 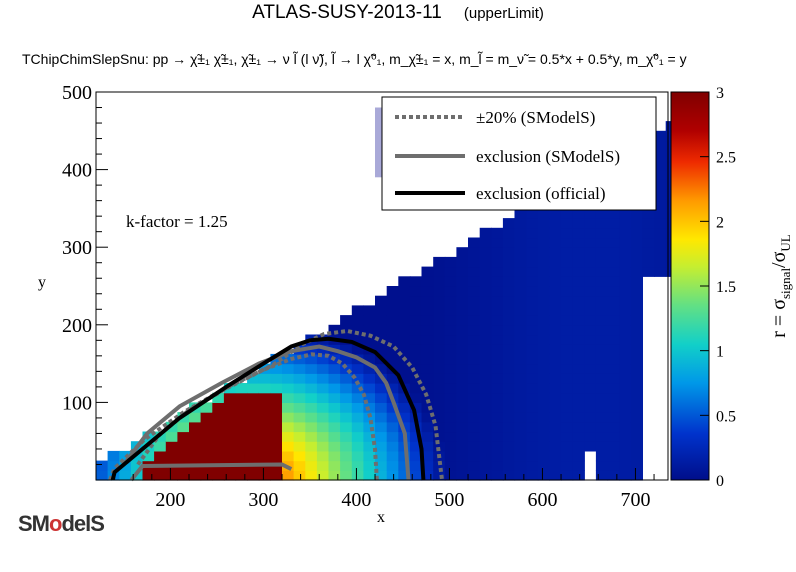 What do you see at coordinates (276, 404) in the screenshot?
I see `plus-20-curve` at bounding box center [276, 404].